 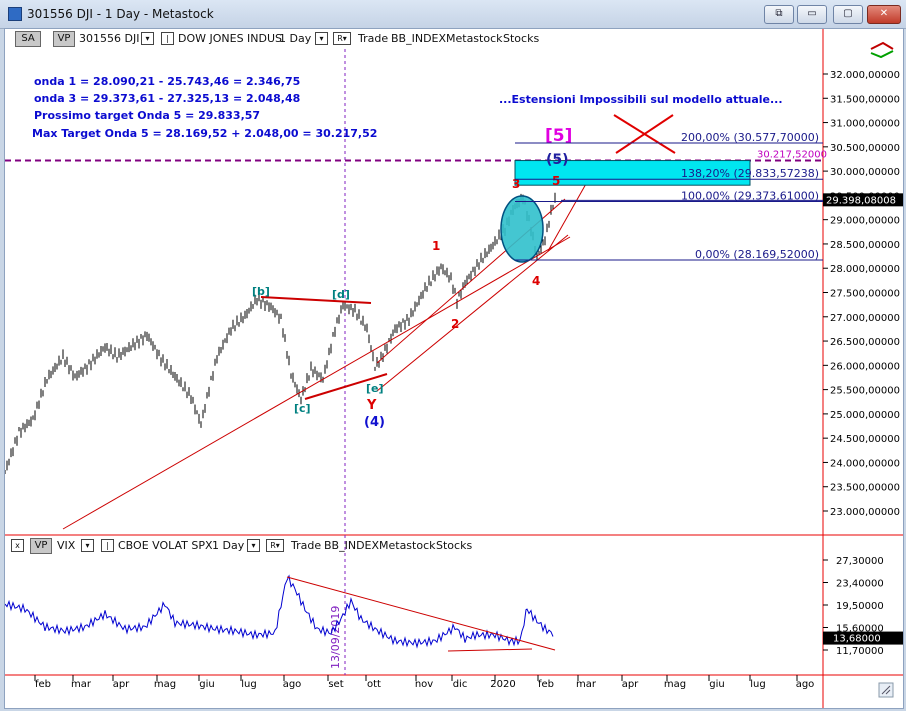 What do you see at coordinates (107, 545) in the screenshot?
I see `vix-symbol-selector: |` at bounding box center [107, 545].